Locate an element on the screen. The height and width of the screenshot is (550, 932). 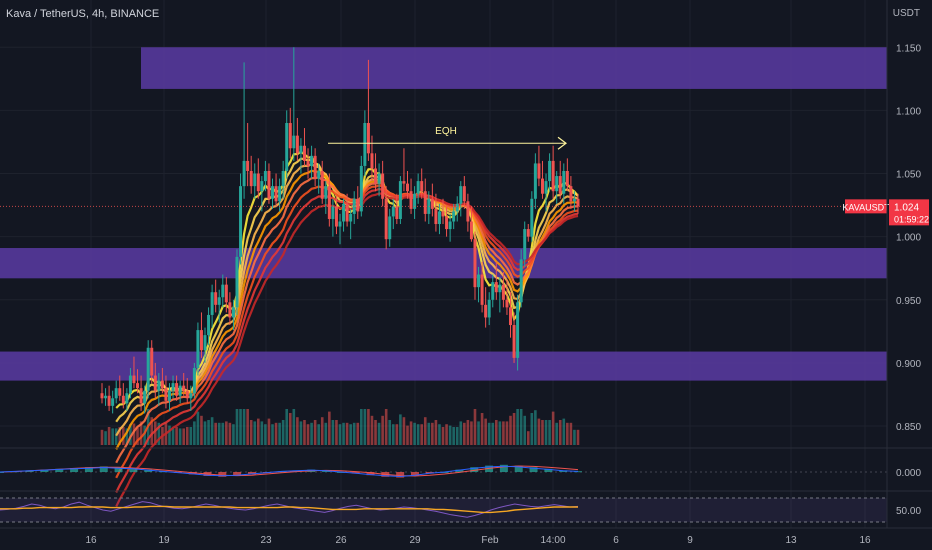
rsi-ma-line is located at coordinates (289, 509).